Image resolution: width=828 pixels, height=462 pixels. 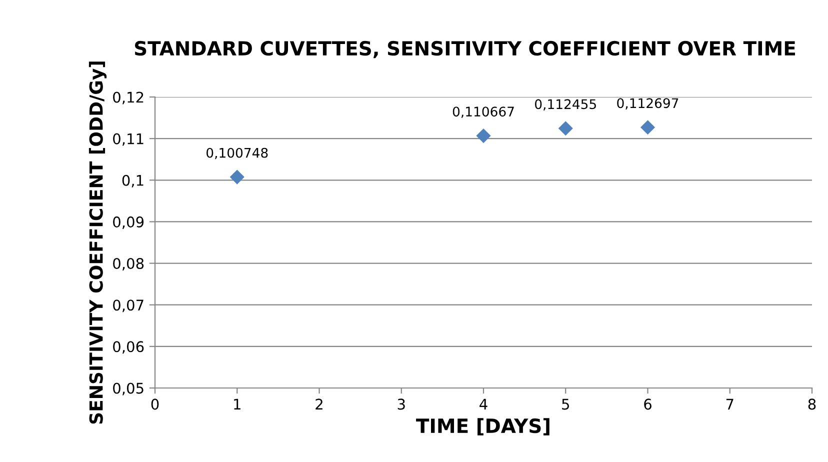 What do you see at coordinates (97, 243) in the screenshot?
I see `y-axis-title: SENSITIVITY COEFFICIENT [ODD/Gy]` at bounding box center [97, 243].